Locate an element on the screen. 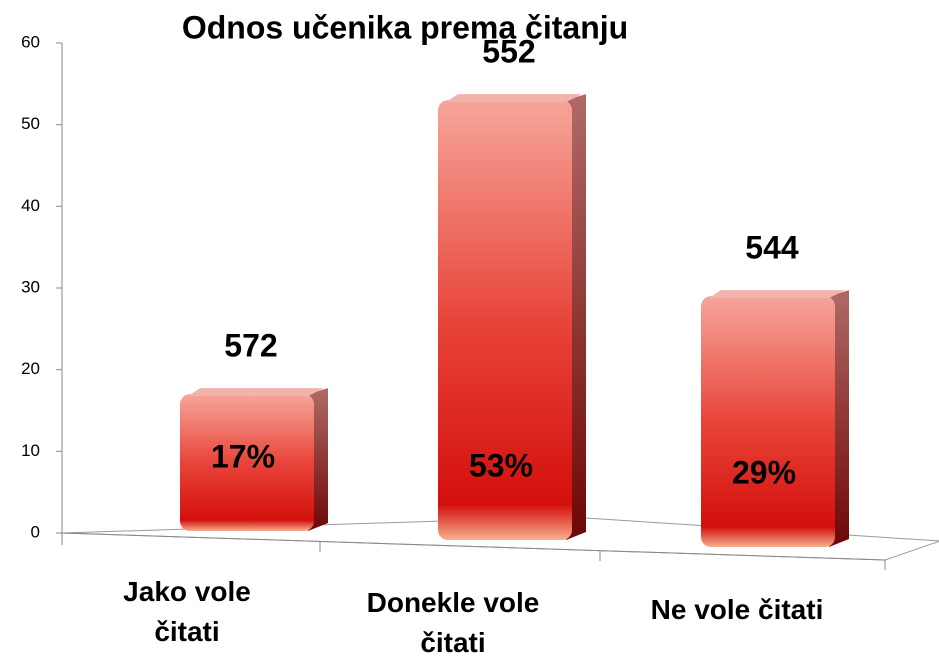 The height and width of the screenshot is (663, 939). chart-title: Odnos učenika prema čitanju is located at coordinates (405, 27).